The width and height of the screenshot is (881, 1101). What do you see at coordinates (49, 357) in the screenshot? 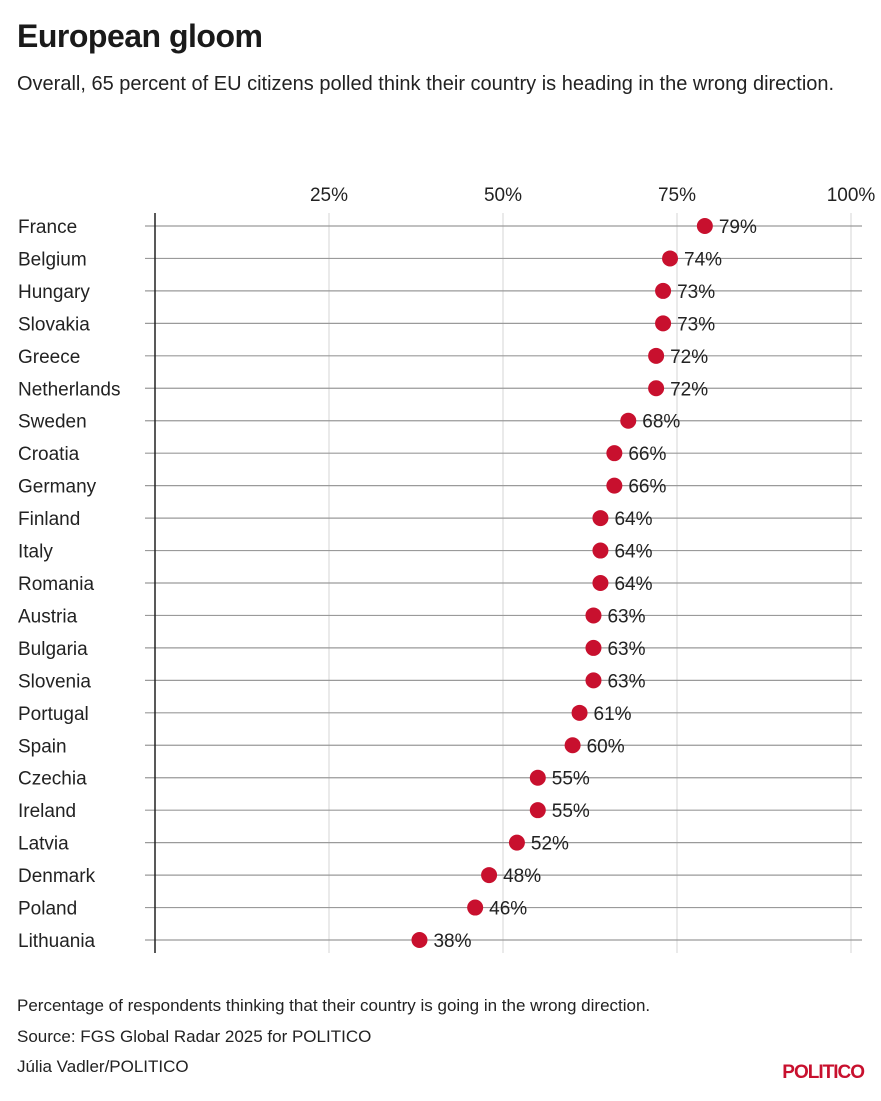
I see `category-label: Greece` at bounding box center [49, 357].